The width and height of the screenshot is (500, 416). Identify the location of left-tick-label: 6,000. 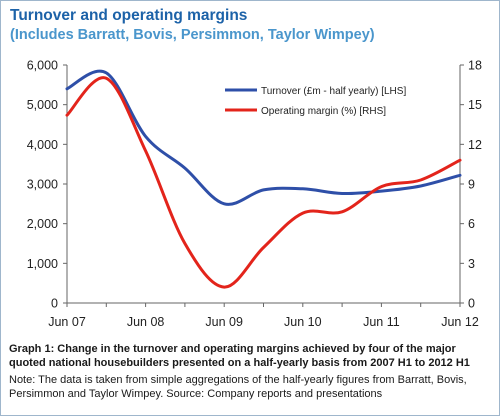
(42, 66).